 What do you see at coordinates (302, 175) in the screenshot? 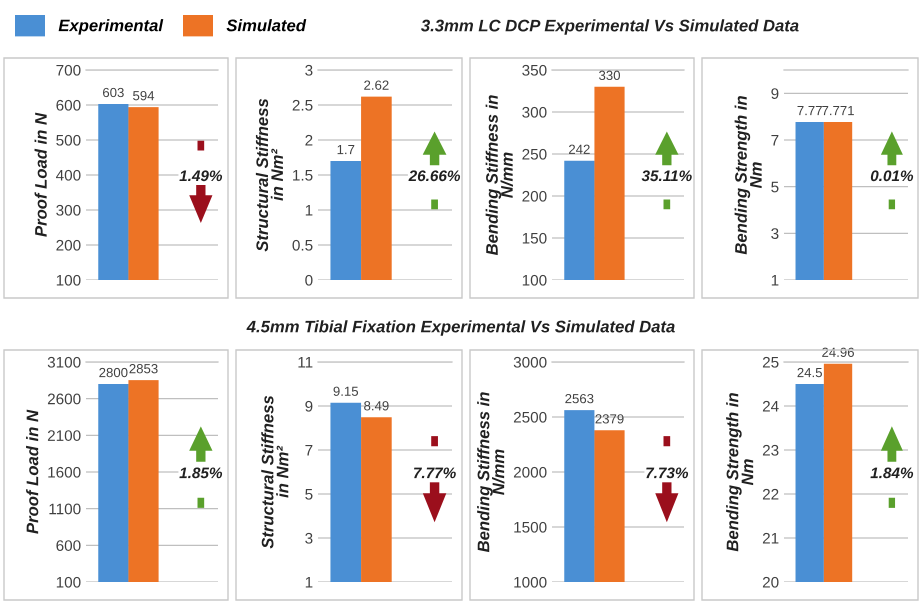
I see `y-tick-label: 1.5` at bounding box center [302, 175].